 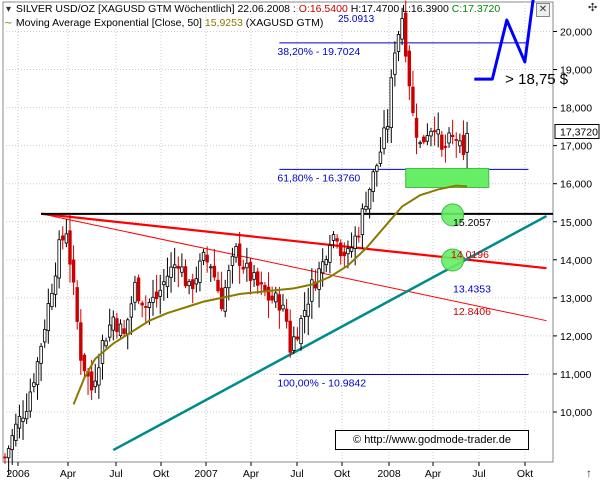 What do you see at coordinates (18, 474) in the screenshot?
I see `x-tick-label: 2006` at bounding box center [18, 474].